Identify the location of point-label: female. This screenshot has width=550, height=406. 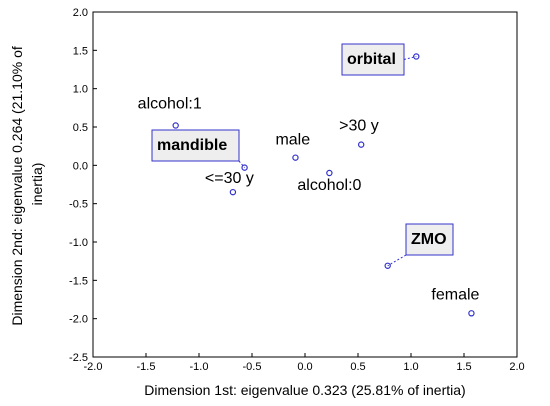
(455, 294).